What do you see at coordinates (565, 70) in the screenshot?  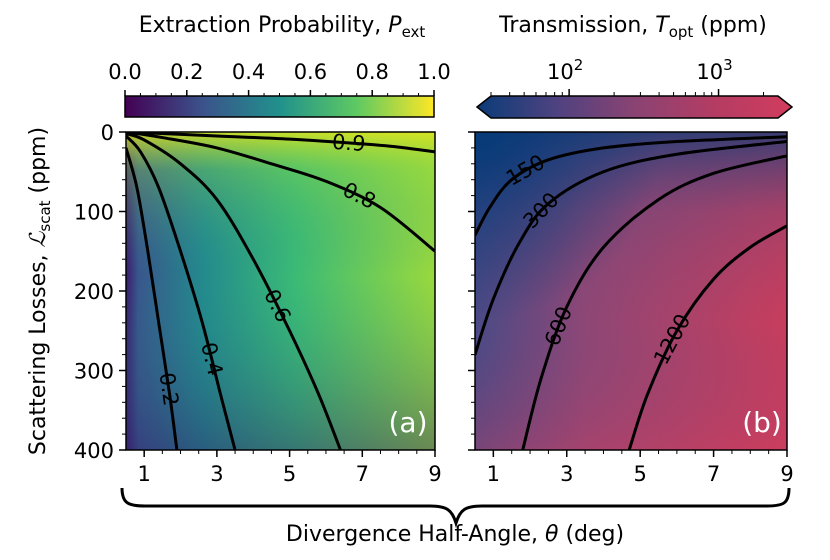 I see `colorbar-b-tick-label: 10²` at bounding box center [565, 70].